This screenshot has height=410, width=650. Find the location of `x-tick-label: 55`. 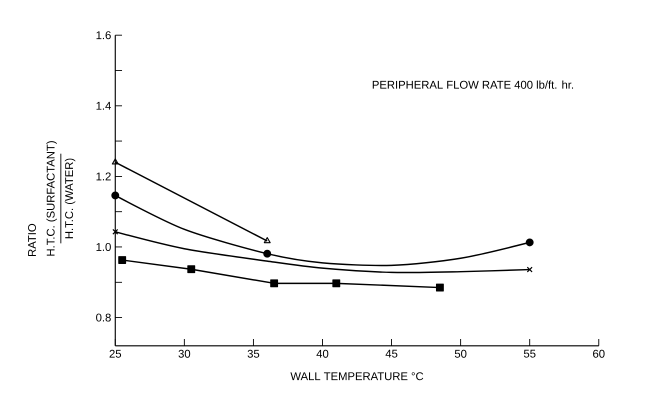

x-tick-label: 55 is located at coordinates (530, 354).